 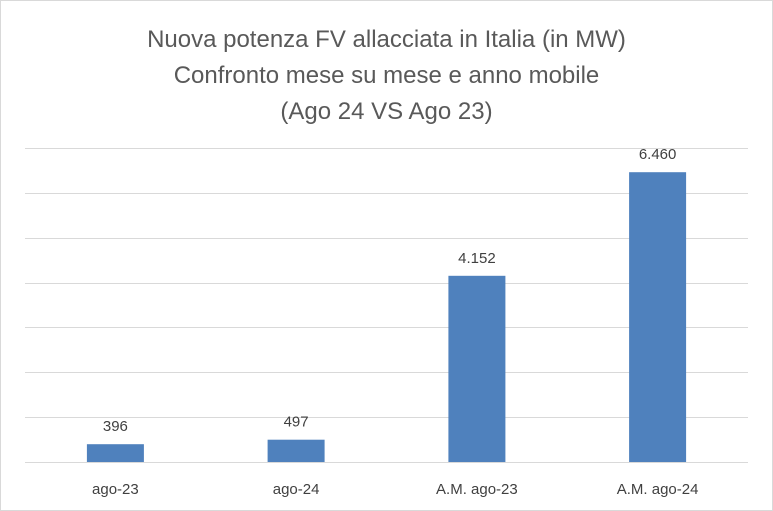 What do you see at coordinates (658, 154) in the screenshot?
I see `data-label-4: 6.460` at bounding box center [658, 154].